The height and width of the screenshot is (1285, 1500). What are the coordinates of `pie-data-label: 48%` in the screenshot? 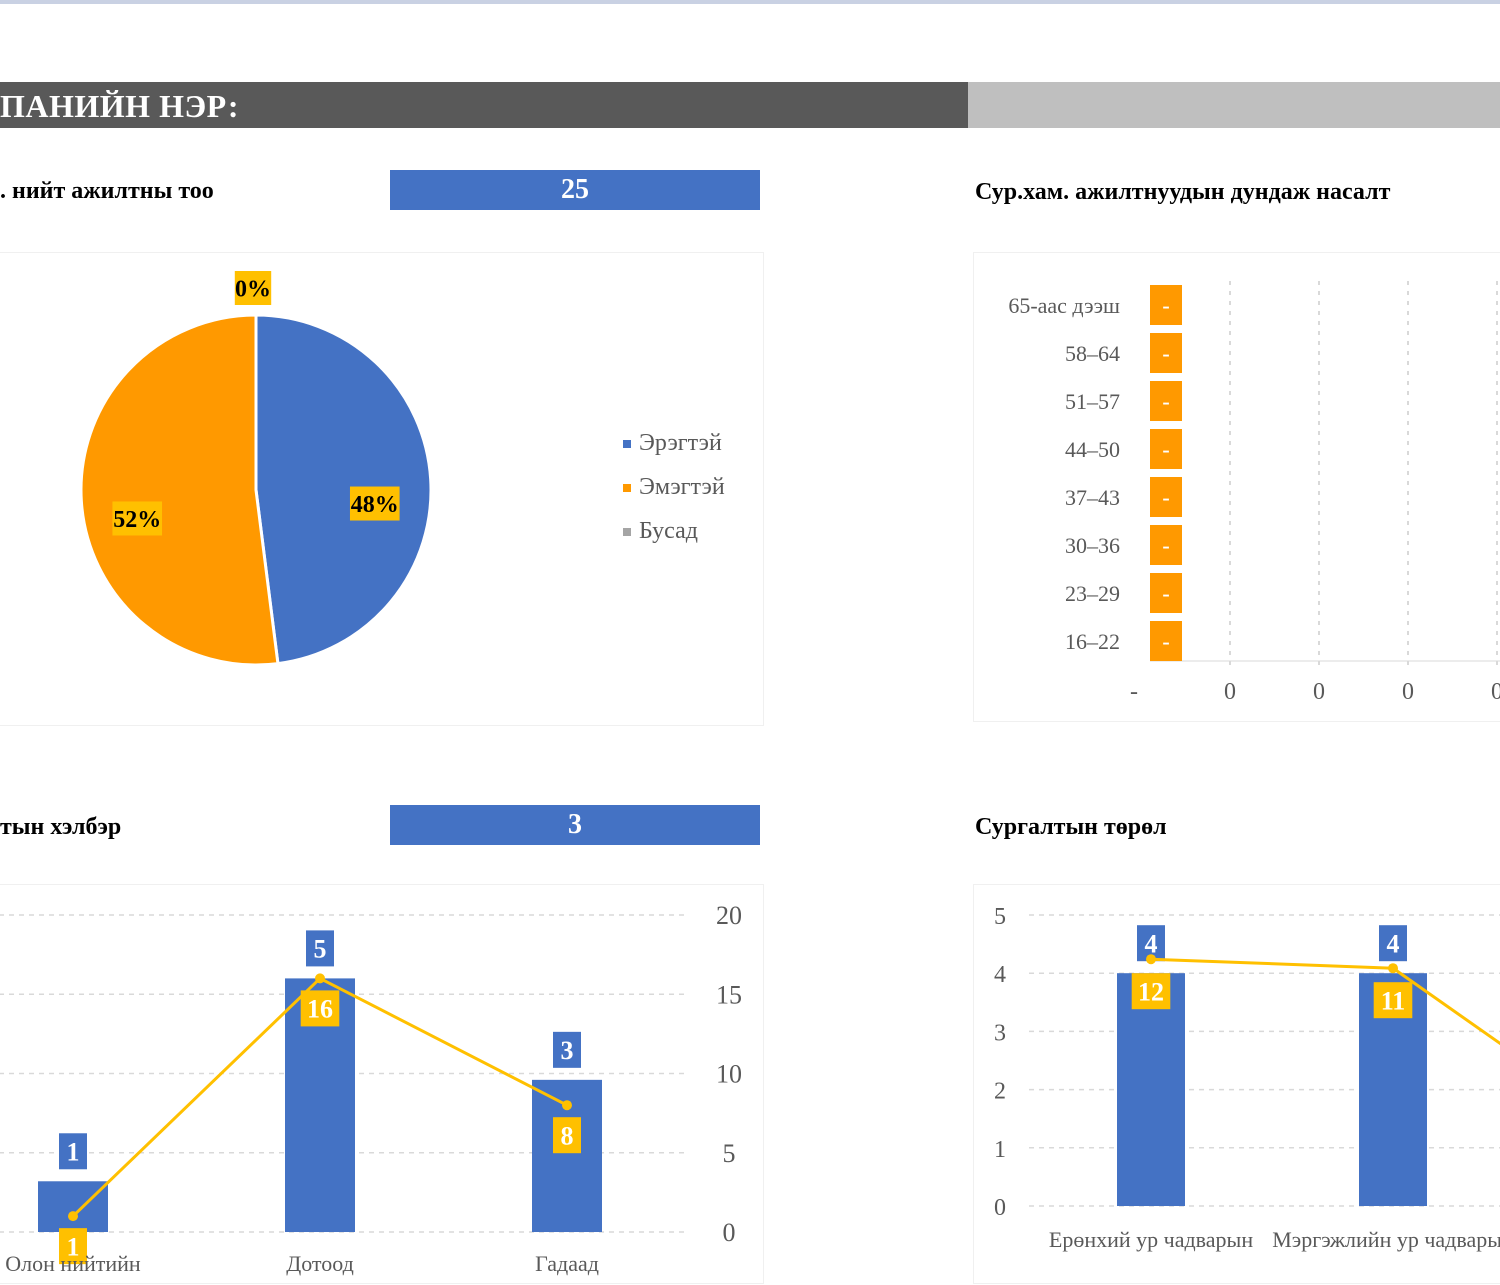 It's located at (375, 505).